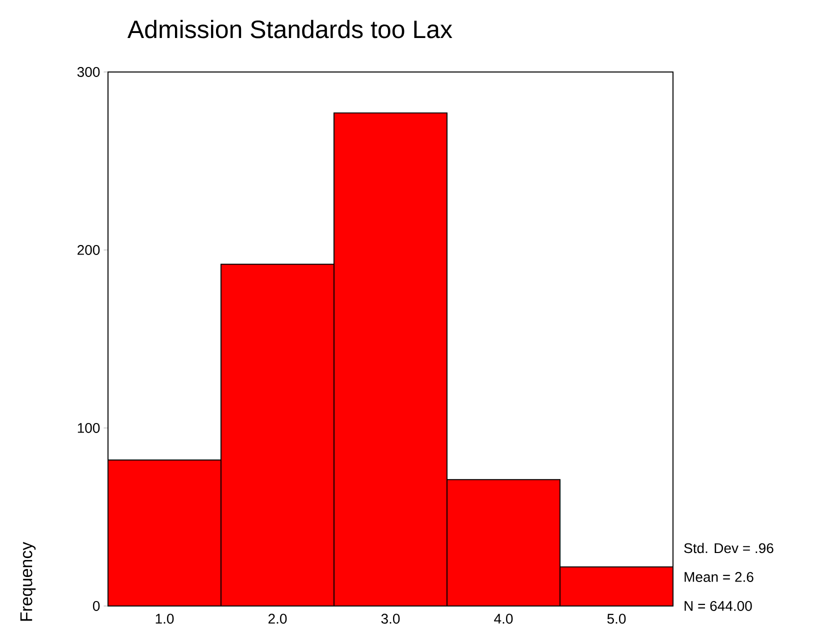  I want to click on x-tick-label: 4.0, so click(503, 619).